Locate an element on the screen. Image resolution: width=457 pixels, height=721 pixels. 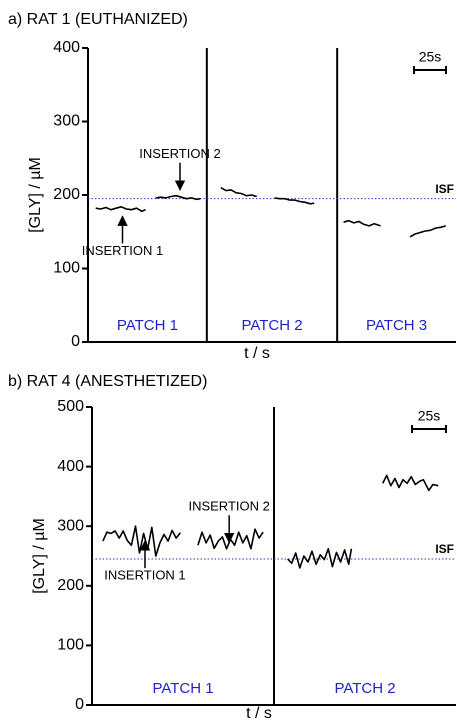
chart-title: b) RAT 4 (ANESTHETIZED) is located at coordinates (107, 381).